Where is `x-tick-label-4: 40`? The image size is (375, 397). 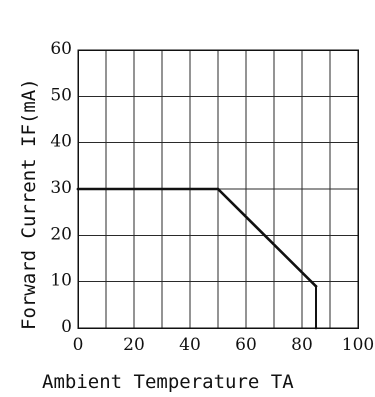 x-tick-label-4: 40 is located at coordinates (190, 345).